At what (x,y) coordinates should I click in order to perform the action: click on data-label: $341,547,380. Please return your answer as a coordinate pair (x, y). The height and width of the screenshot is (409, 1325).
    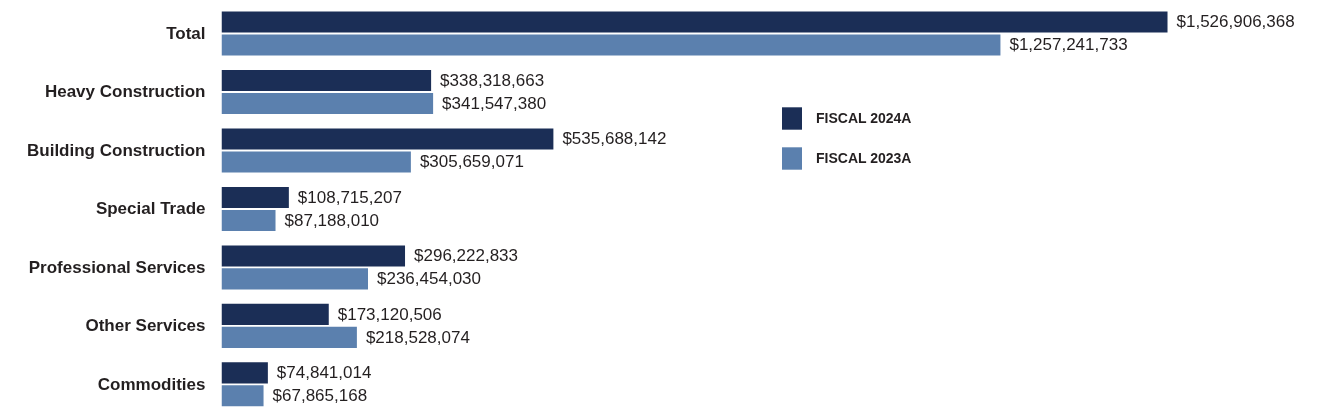
    Looking at the image, I should click on (494, 103).